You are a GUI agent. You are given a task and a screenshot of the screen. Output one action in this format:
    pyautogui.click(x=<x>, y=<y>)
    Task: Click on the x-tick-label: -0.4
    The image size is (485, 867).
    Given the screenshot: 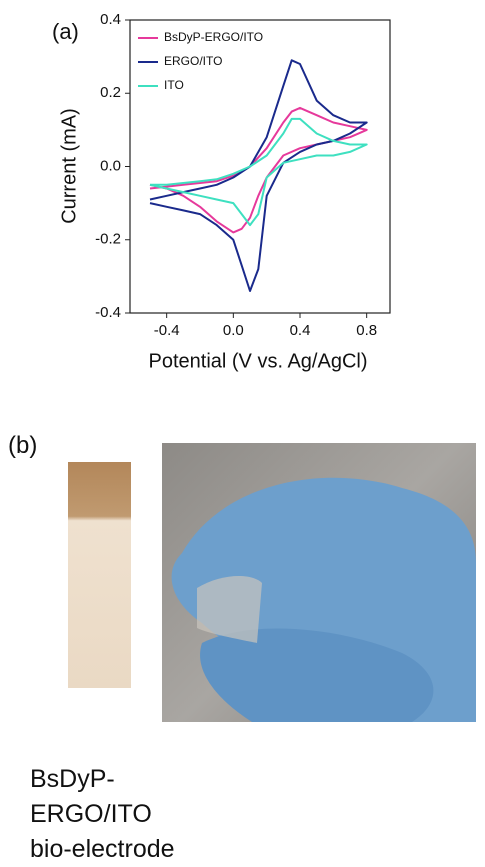 What is the action you would take?
    pyautogui.click(x=167, y=330)
    